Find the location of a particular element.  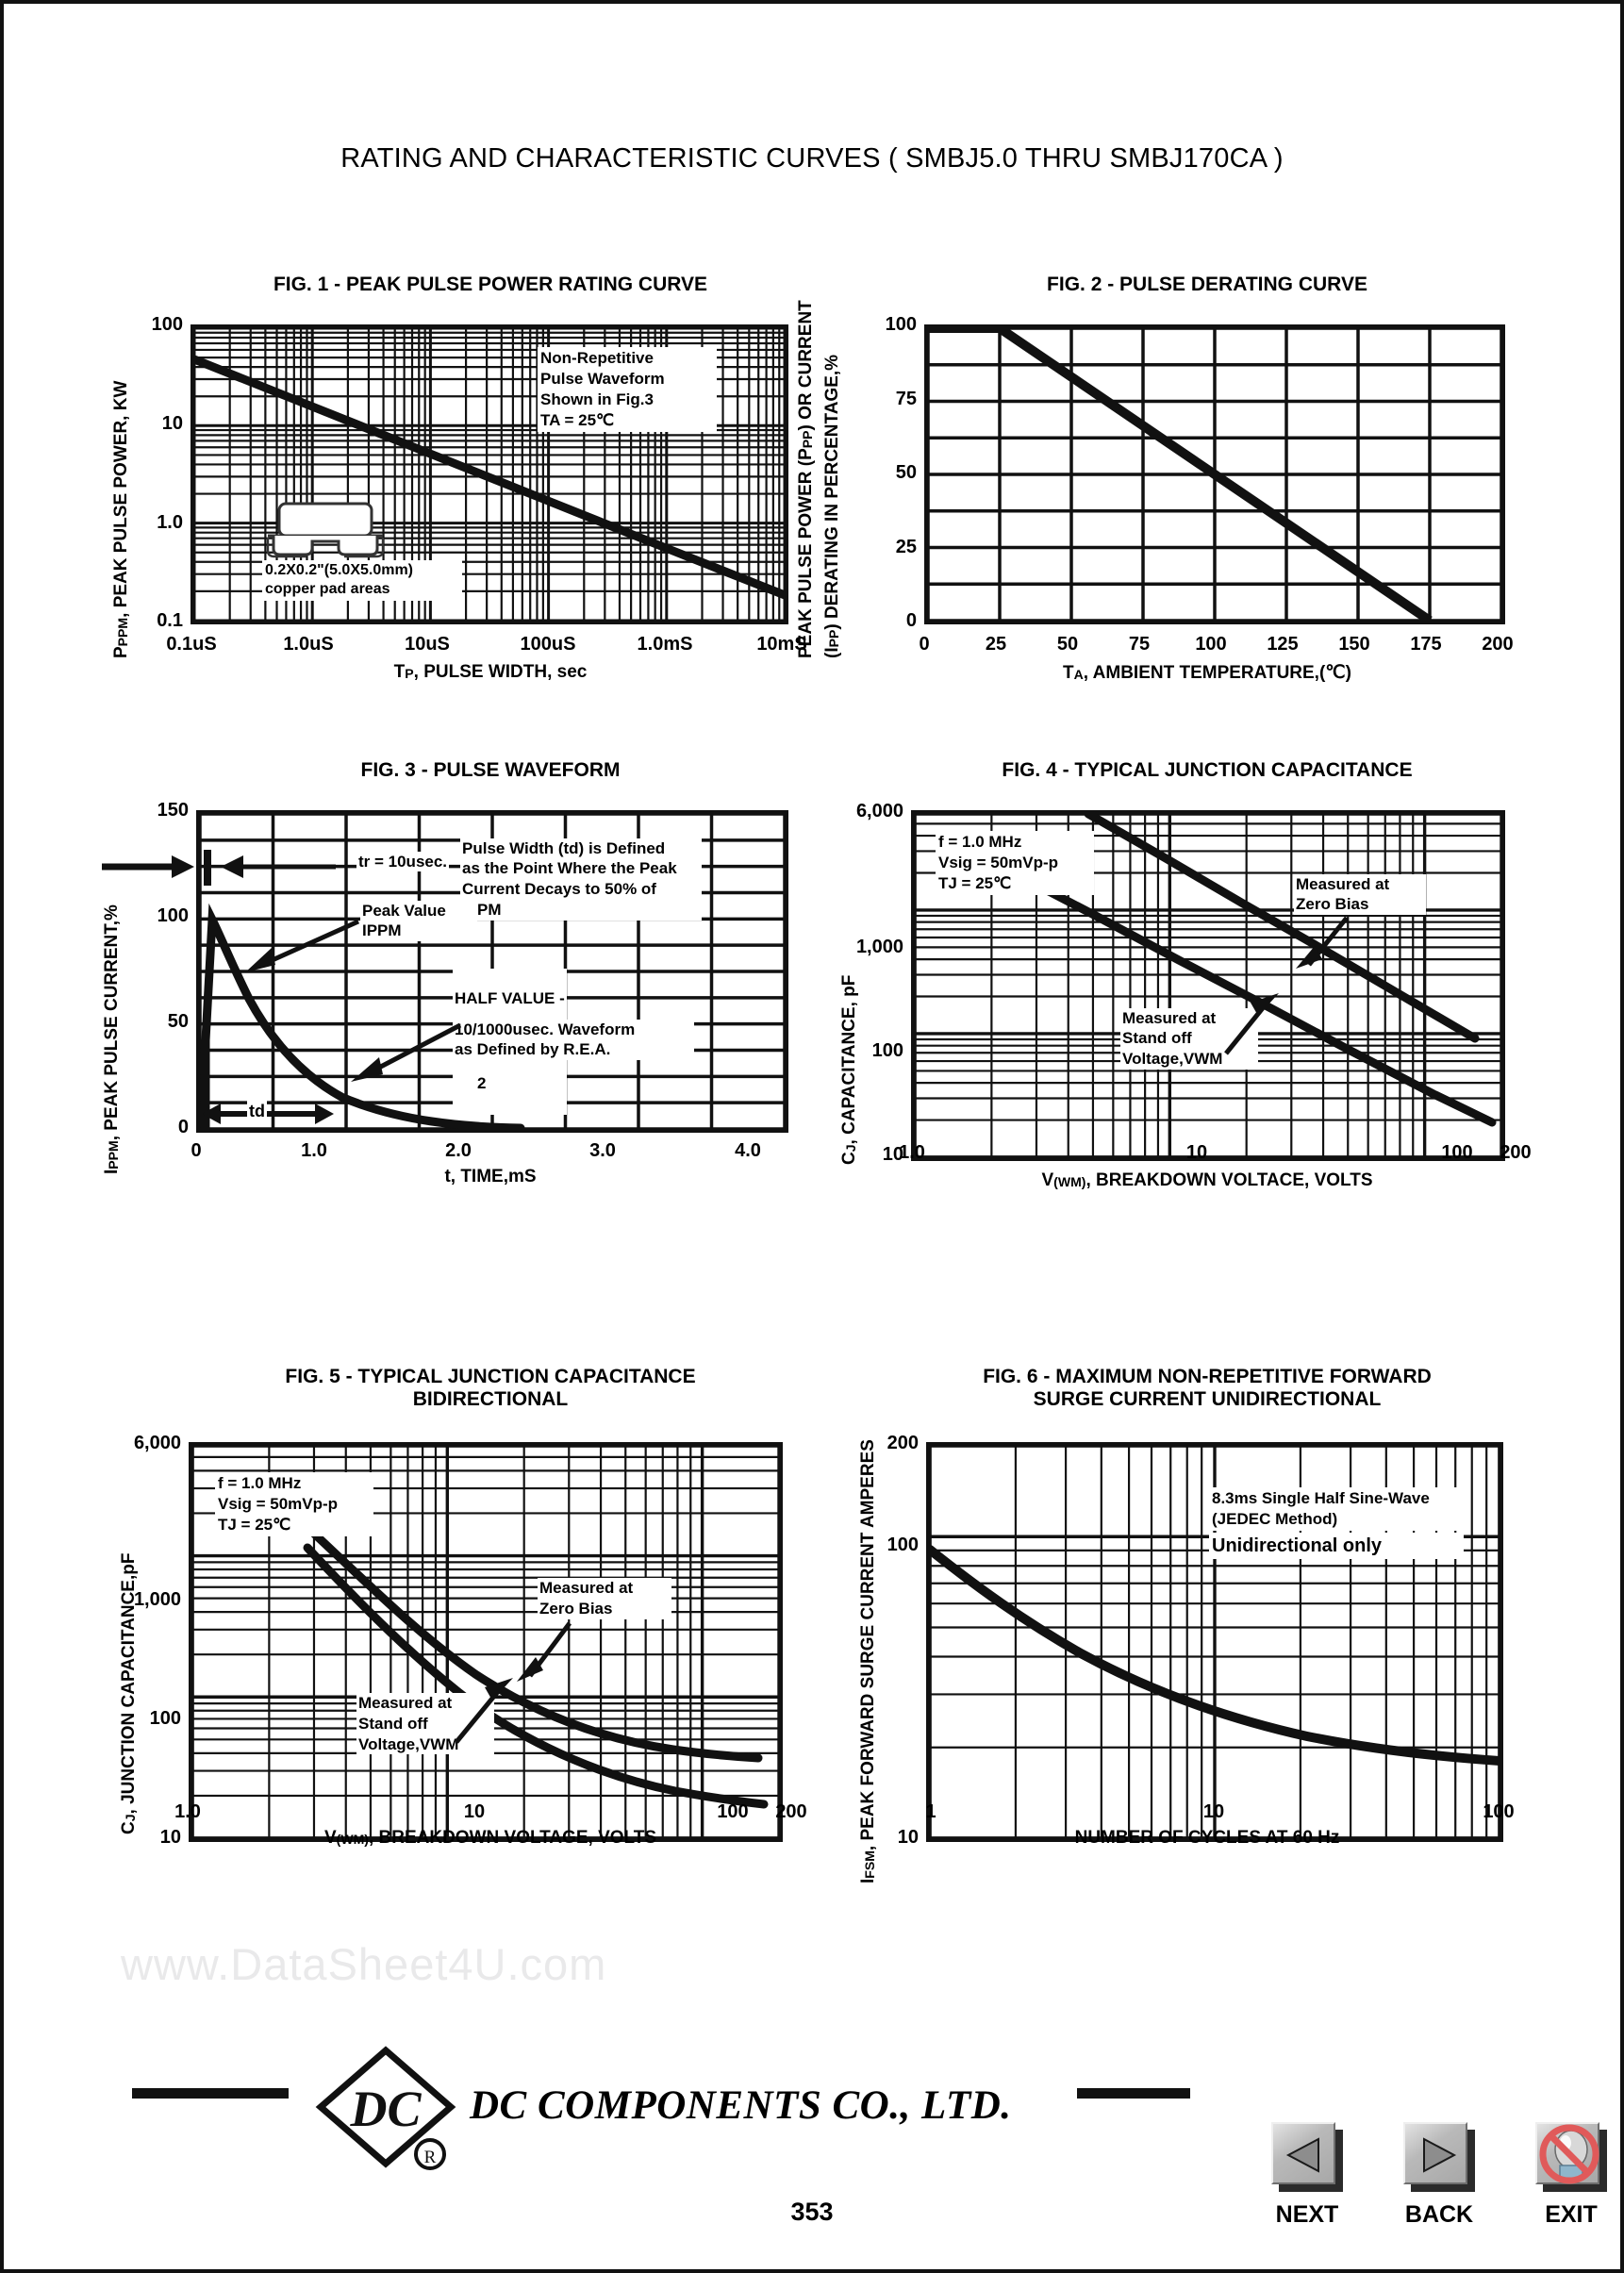

figure-3-peak-arrow is located at coordinates (302, 945).